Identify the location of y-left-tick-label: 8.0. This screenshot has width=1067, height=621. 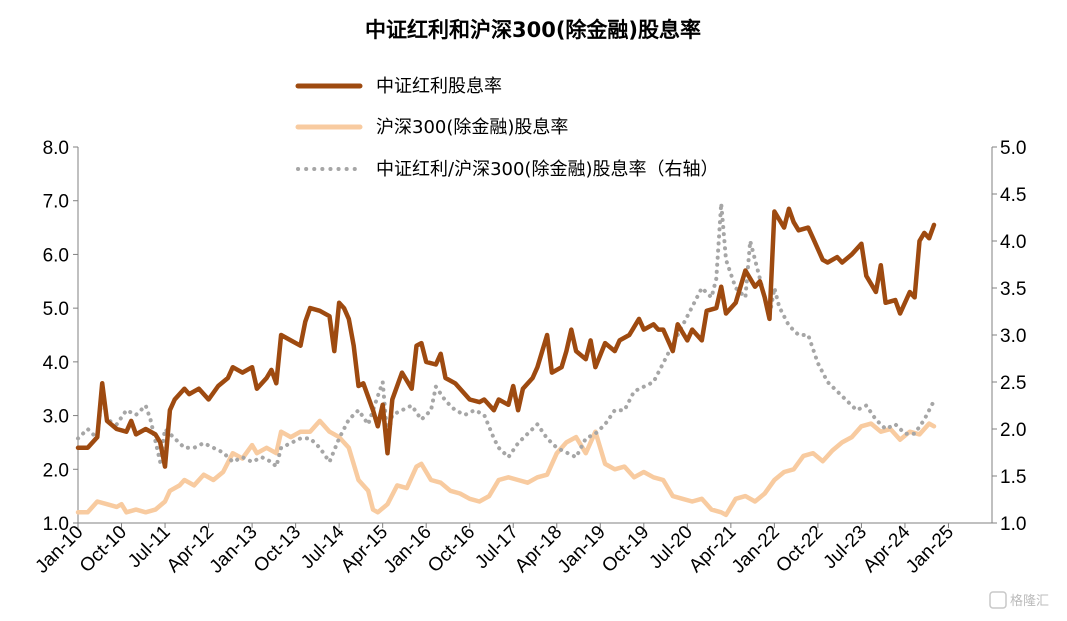
(56, 148).